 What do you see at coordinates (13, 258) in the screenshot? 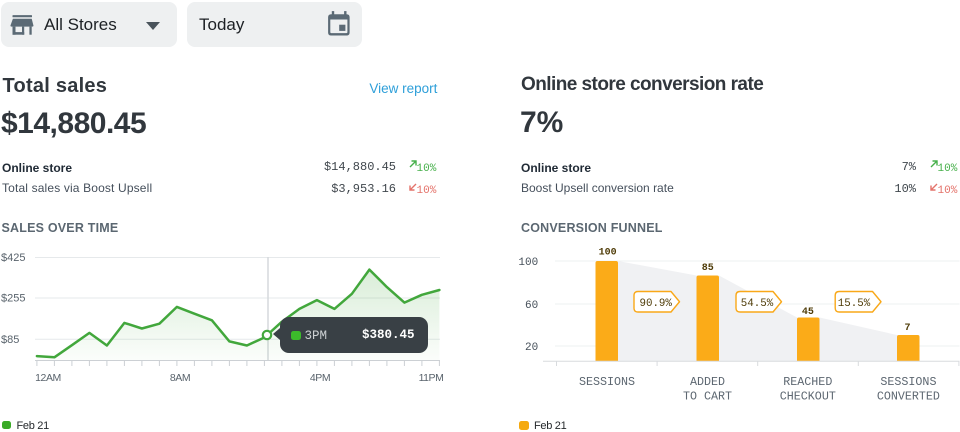
I see `svg-text: $425` at bounding box center [13, 258].